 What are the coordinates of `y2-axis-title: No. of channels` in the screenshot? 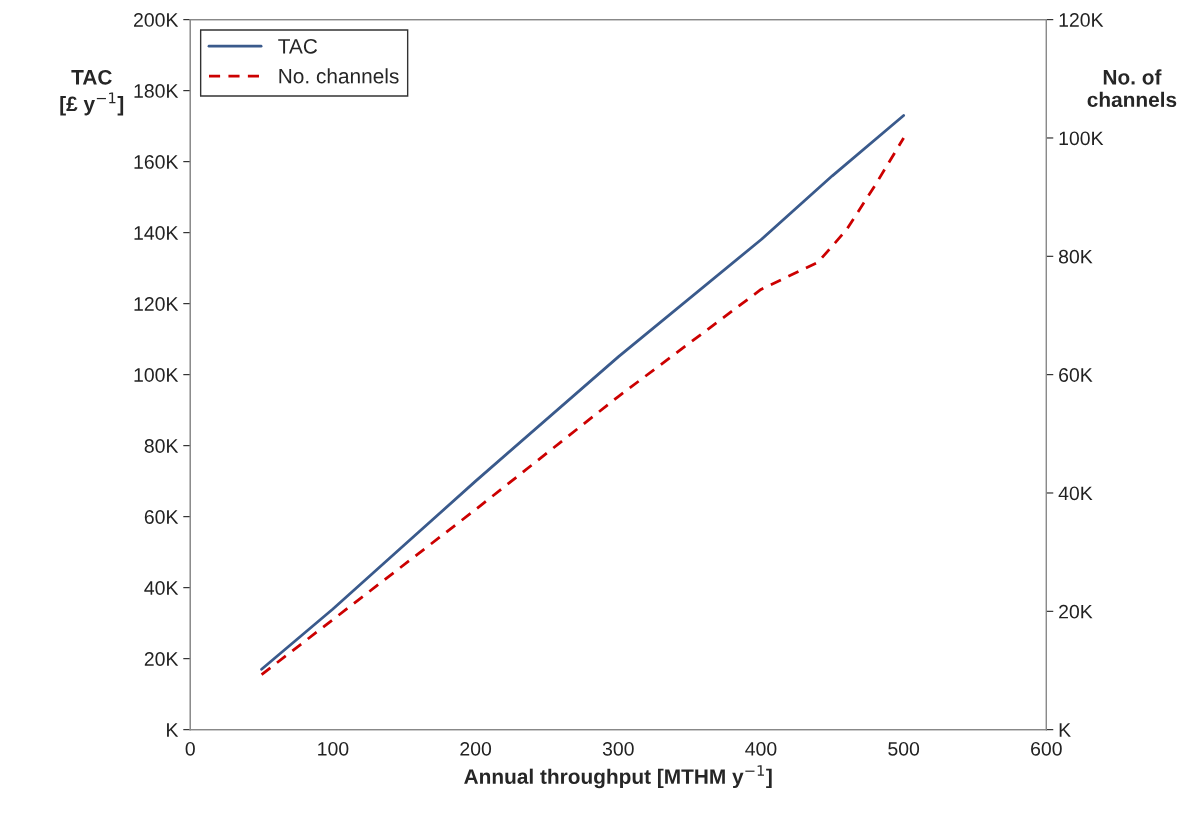 It's located at (1132, 88).